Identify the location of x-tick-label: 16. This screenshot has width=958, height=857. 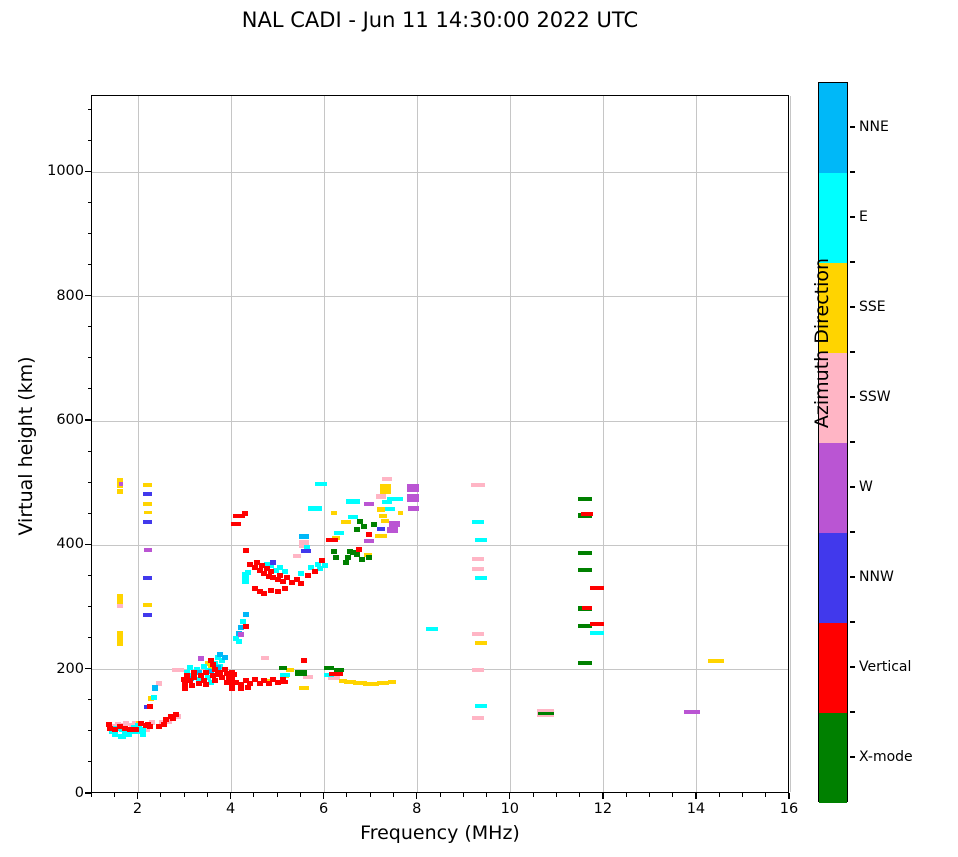
(789, 809).